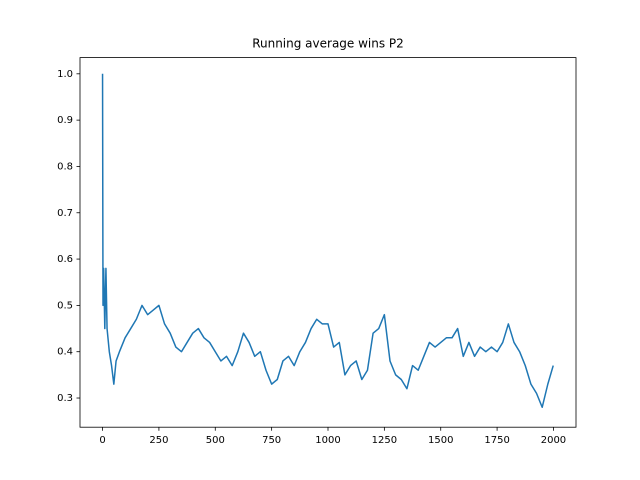 This screenshot has width=640, height=480. I want to click on x-tick-label: 1250, so click(384, 440).